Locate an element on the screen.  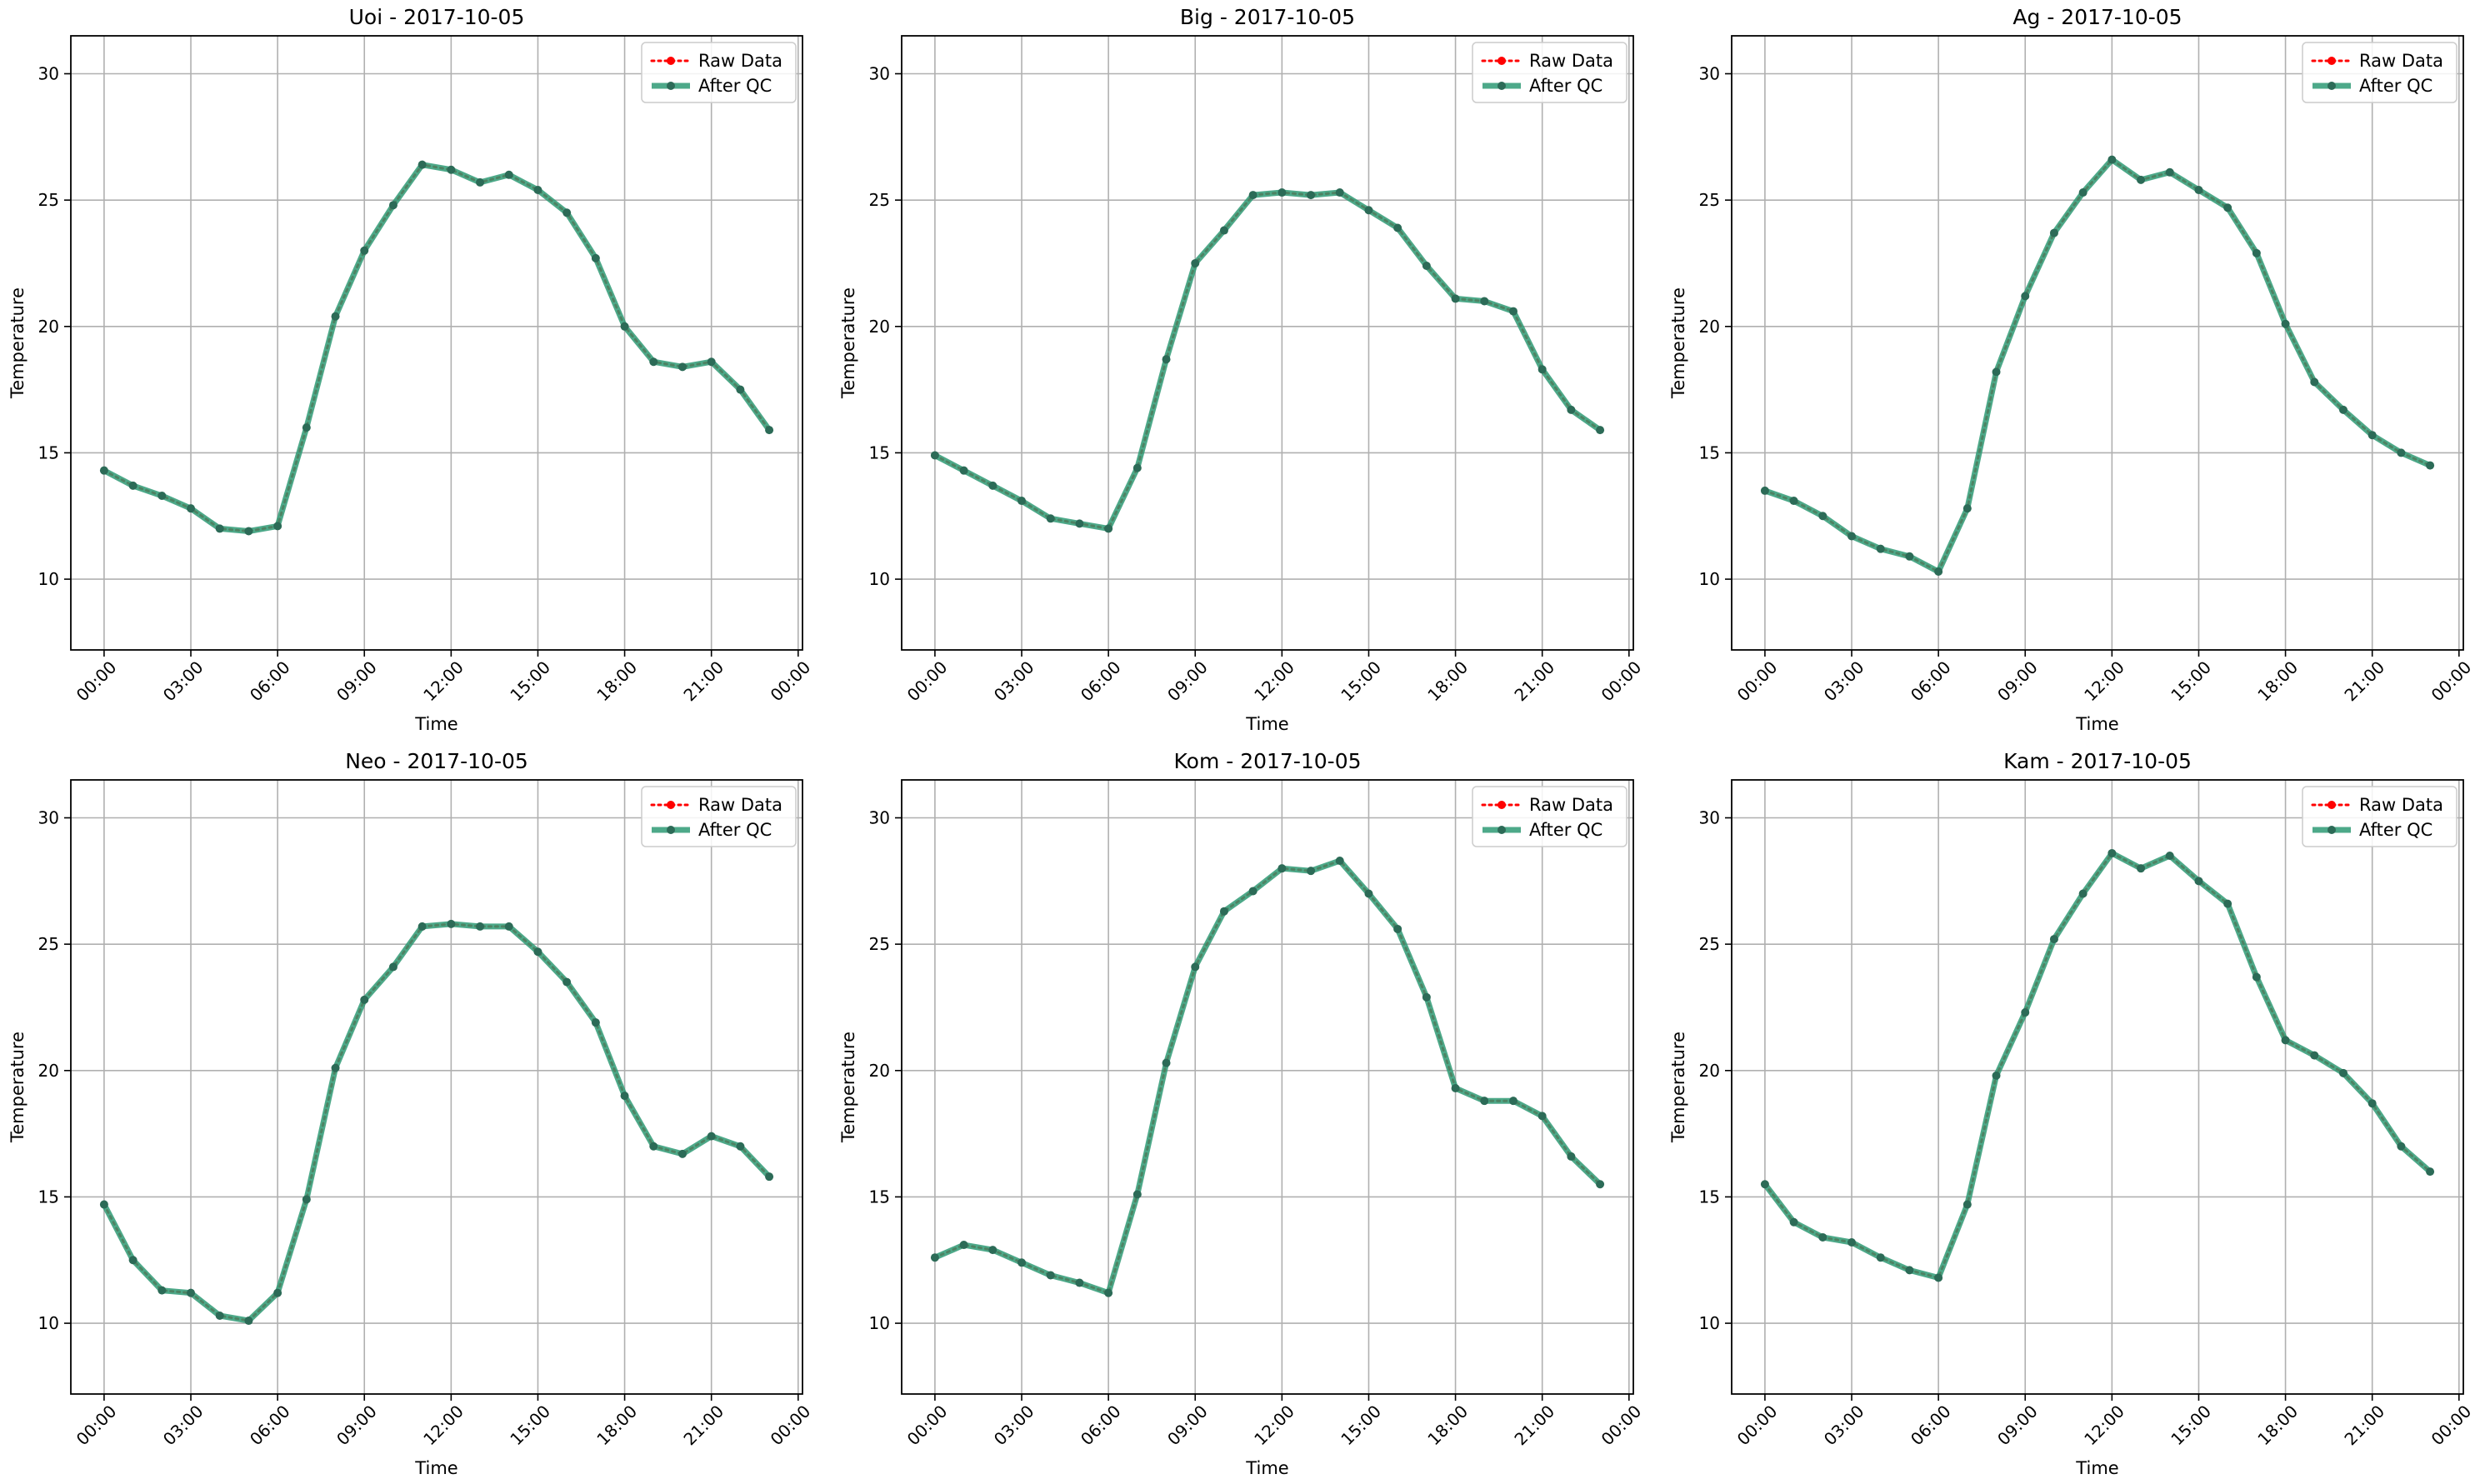
y-tick-label: 20 is located at coordinates (879, 327).